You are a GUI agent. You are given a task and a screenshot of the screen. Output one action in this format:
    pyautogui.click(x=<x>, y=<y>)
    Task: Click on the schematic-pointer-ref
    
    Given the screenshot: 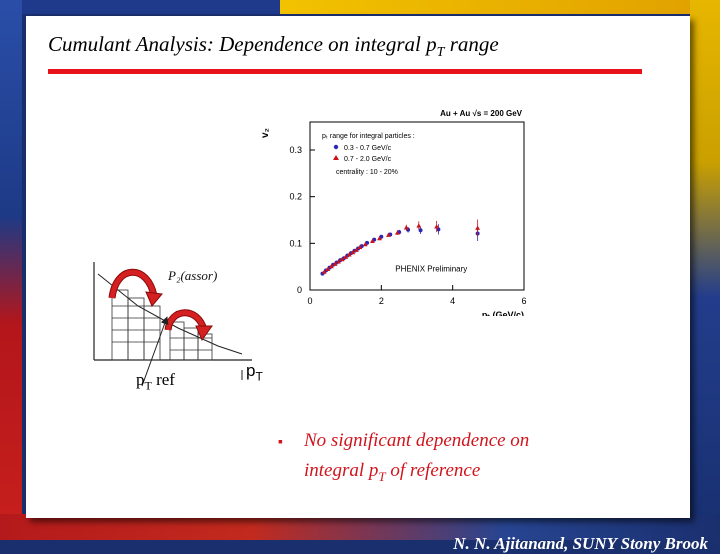 What is the action you would take?
    pyautogui.click(x=155, y=351)
    